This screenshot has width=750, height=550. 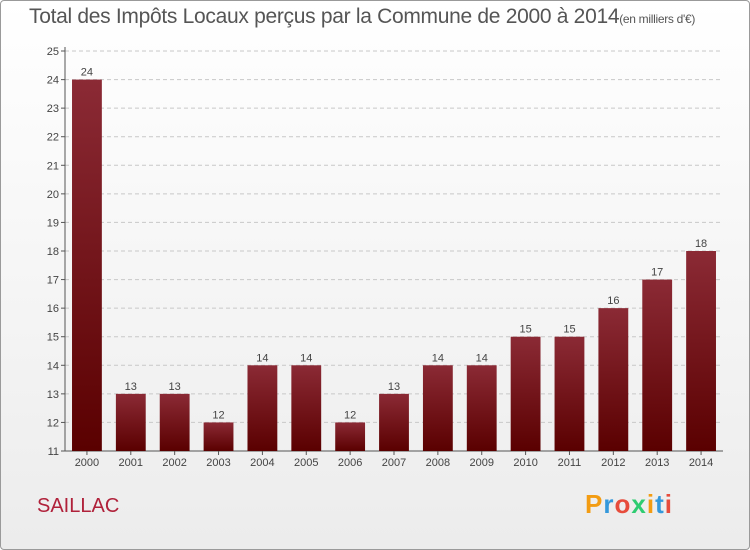 I want to click on data-label-2014: 18, so click(x=701, y=244).